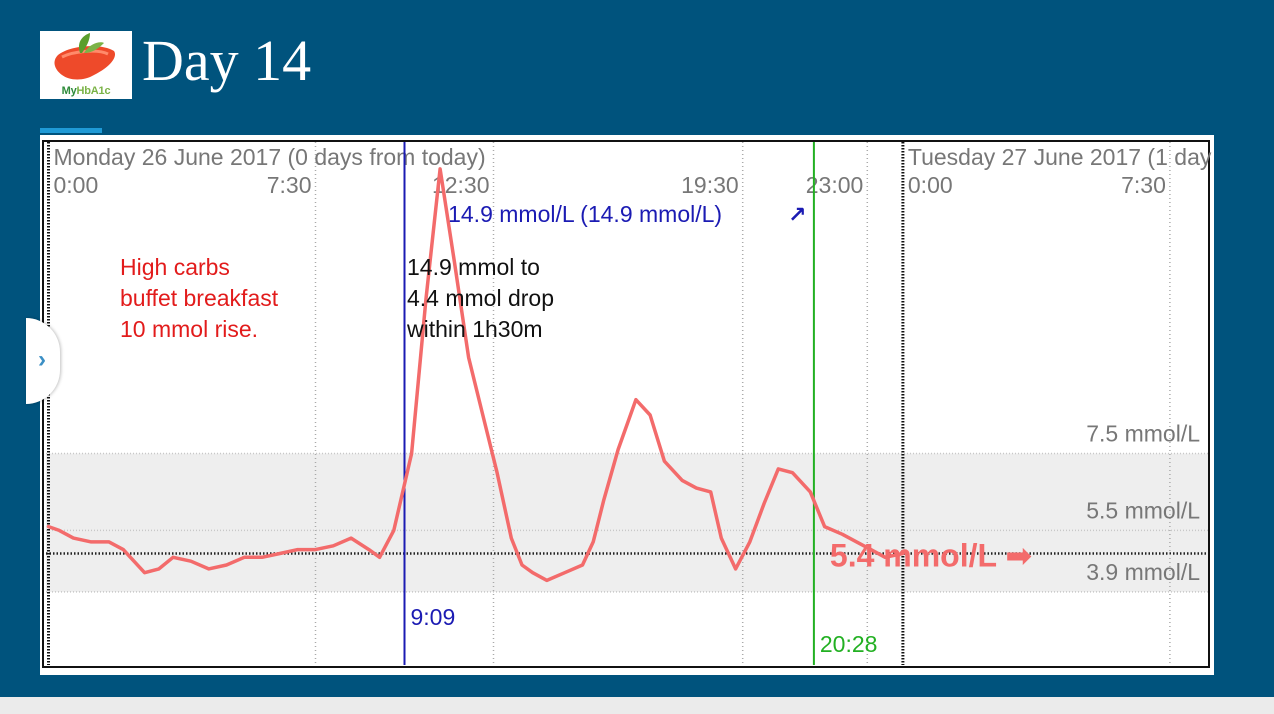  I want to click on myhba1c-logo: MyHbA1c, so click(86, 65).